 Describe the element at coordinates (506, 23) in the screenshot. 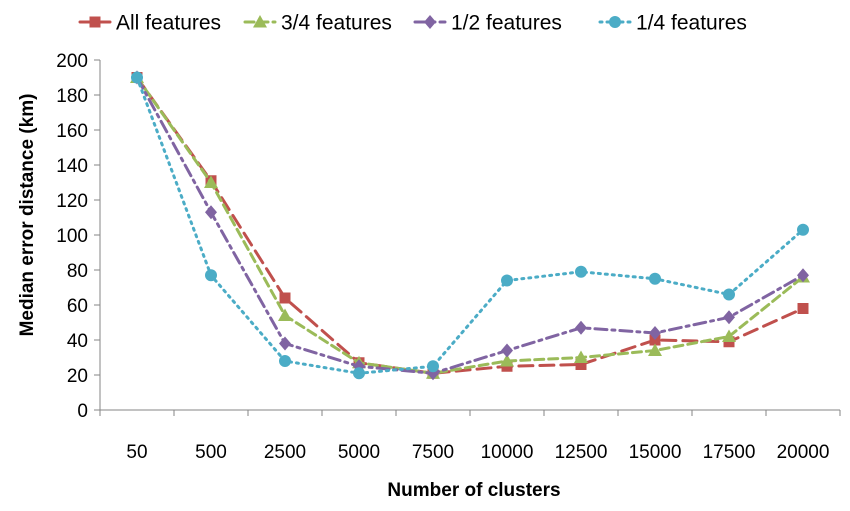

I see `legend-label: 1/2 features` at that location.